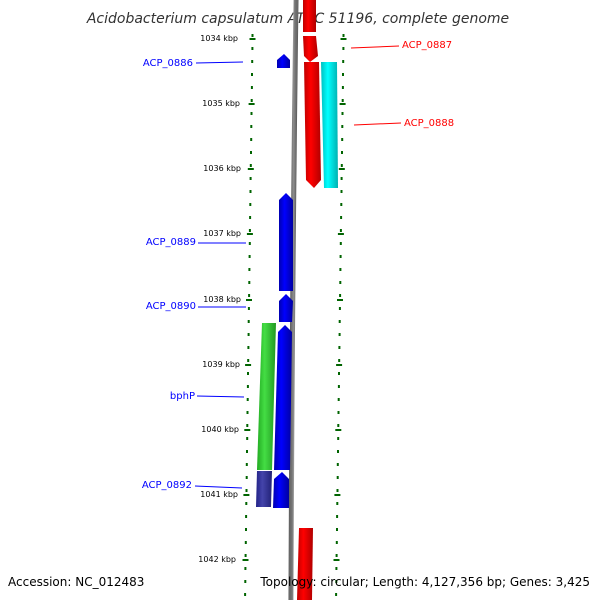  Describe the element at coordinates (220, 429) in the screenshot. I see `tick-label: 1040 kbp` at that location.